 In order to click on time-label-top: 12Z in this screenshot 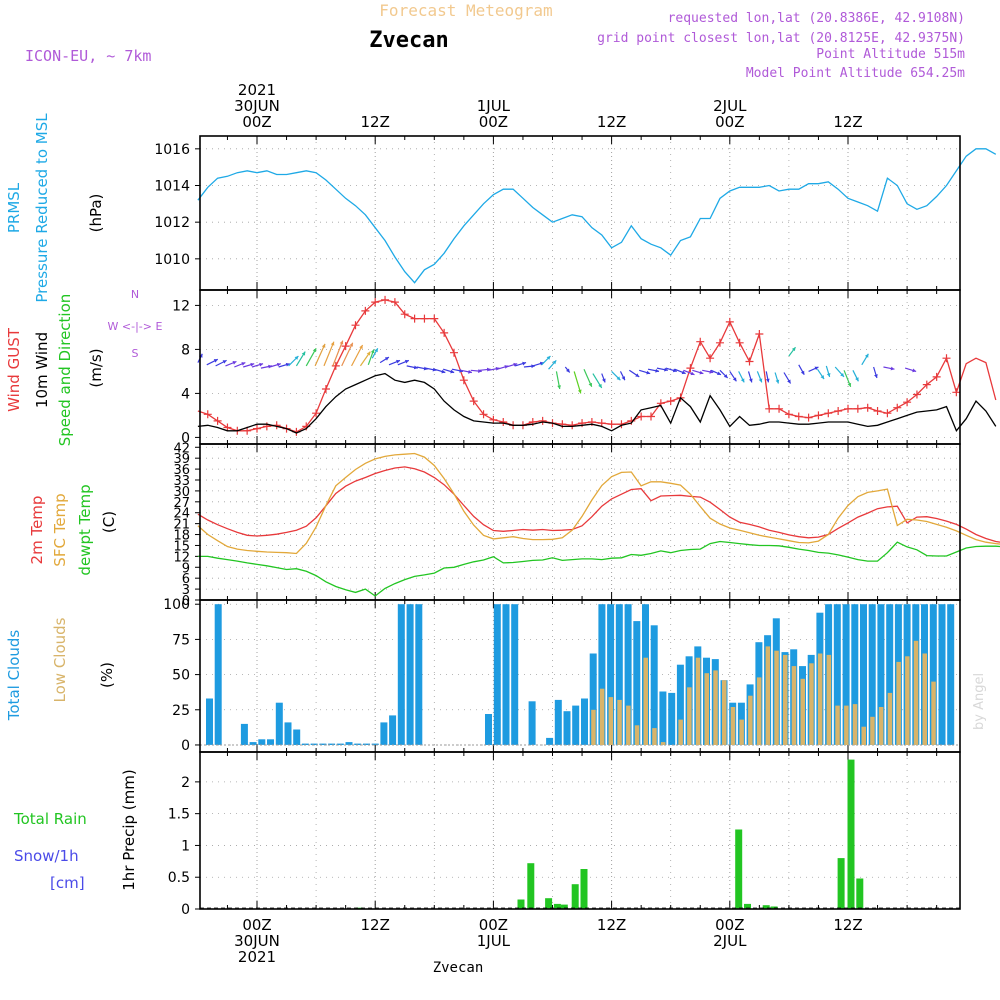, I will do `click(611, 122)`.